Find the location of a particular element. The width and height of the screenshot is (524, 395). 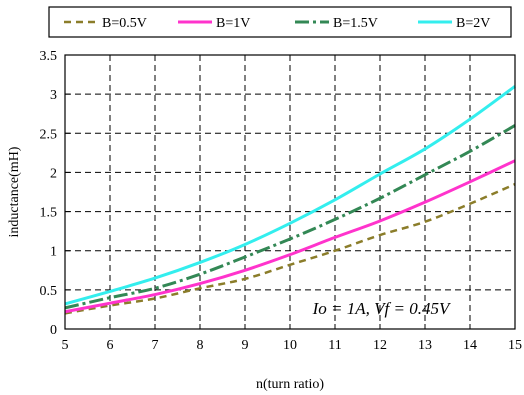

y-tick-label: 1 is located at coordinates (53, 252).